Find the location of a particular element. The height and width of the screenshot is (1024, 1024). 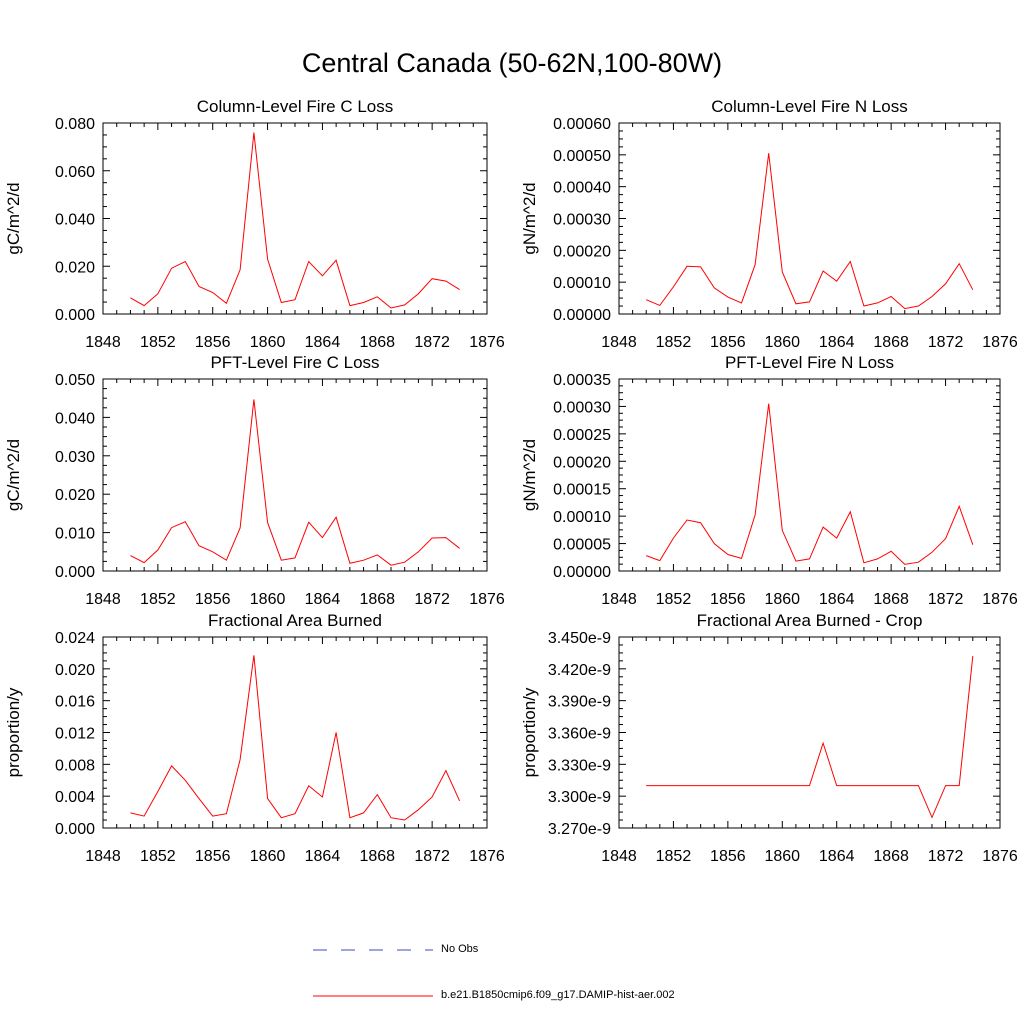

panel-1-ytick-label: 0.000 is located at coordinates (75, 315).